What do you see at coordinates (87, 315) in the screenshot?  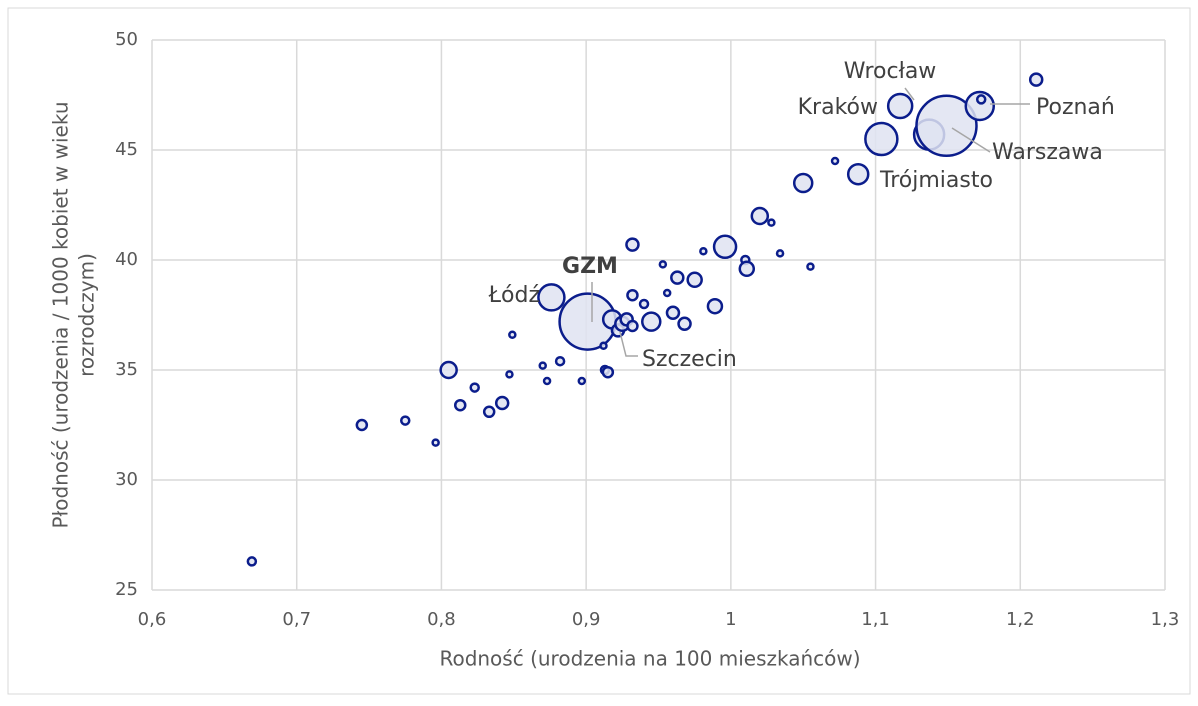 I see `y-axis-label: rozrodczym)` at bounding box center [87, 315].